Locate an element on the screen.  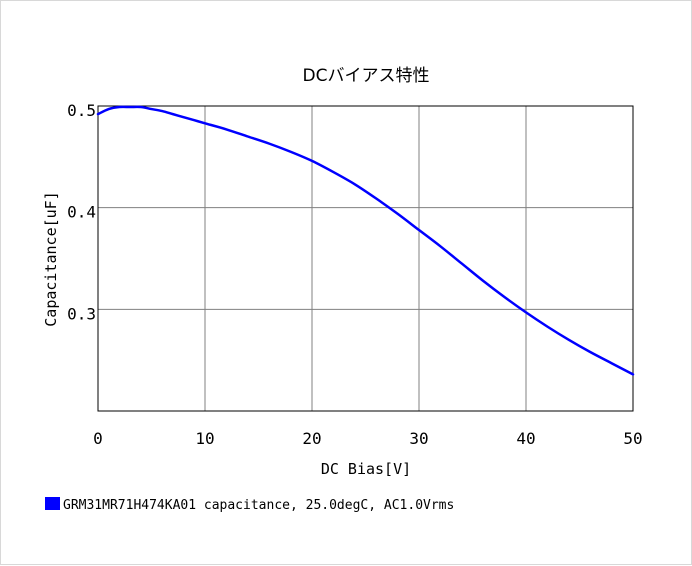
y-tick-label: 0.5 is located at coordinates (81, 110).